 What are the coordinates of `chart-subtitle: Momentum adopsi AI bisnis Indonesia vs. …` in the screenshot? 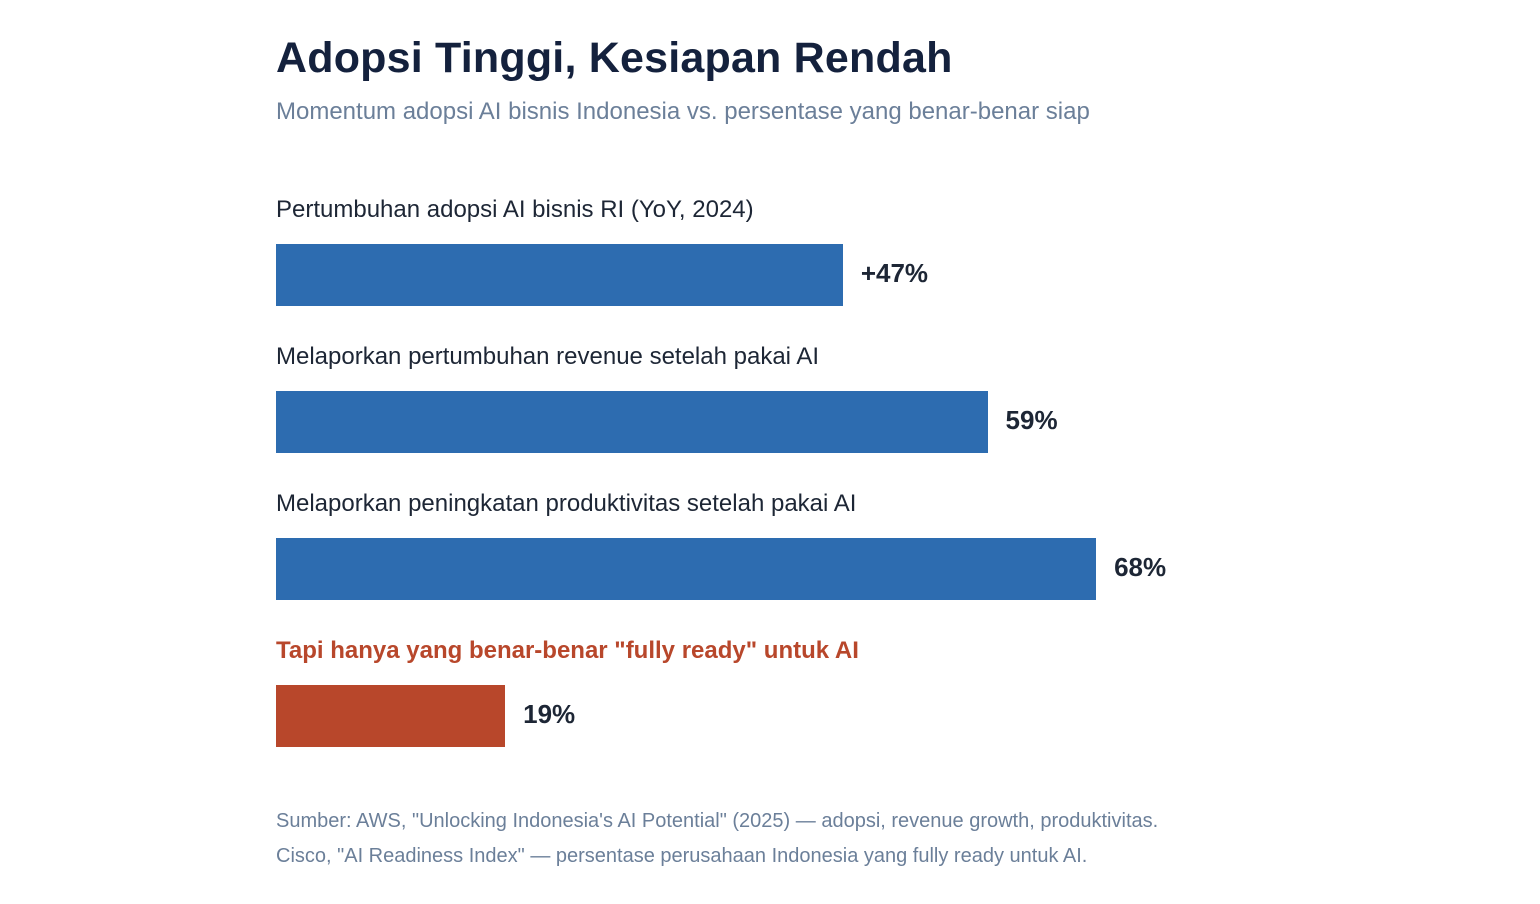 It's located at (683, 111).